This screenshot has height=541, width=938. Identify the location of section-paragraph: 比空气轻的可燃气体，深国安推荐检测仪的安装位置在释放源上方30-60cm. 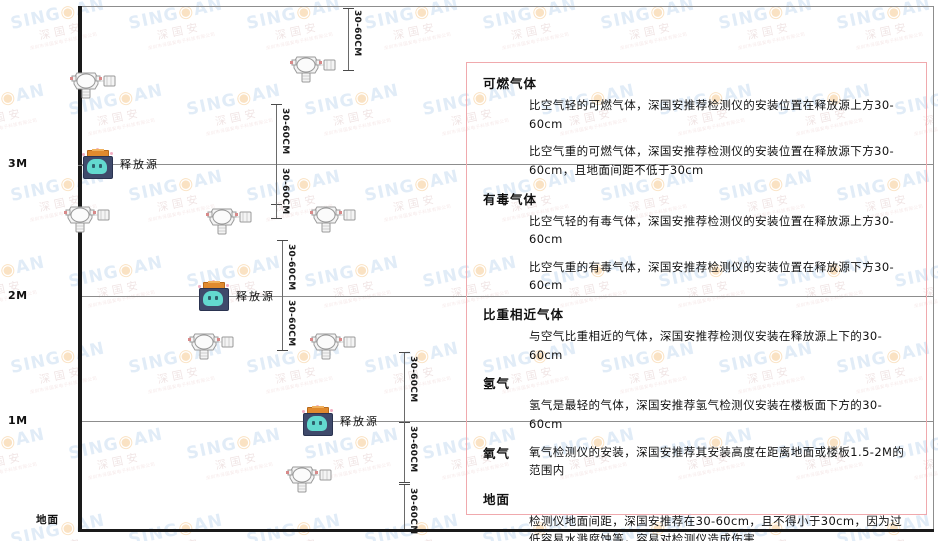
(712, 114).